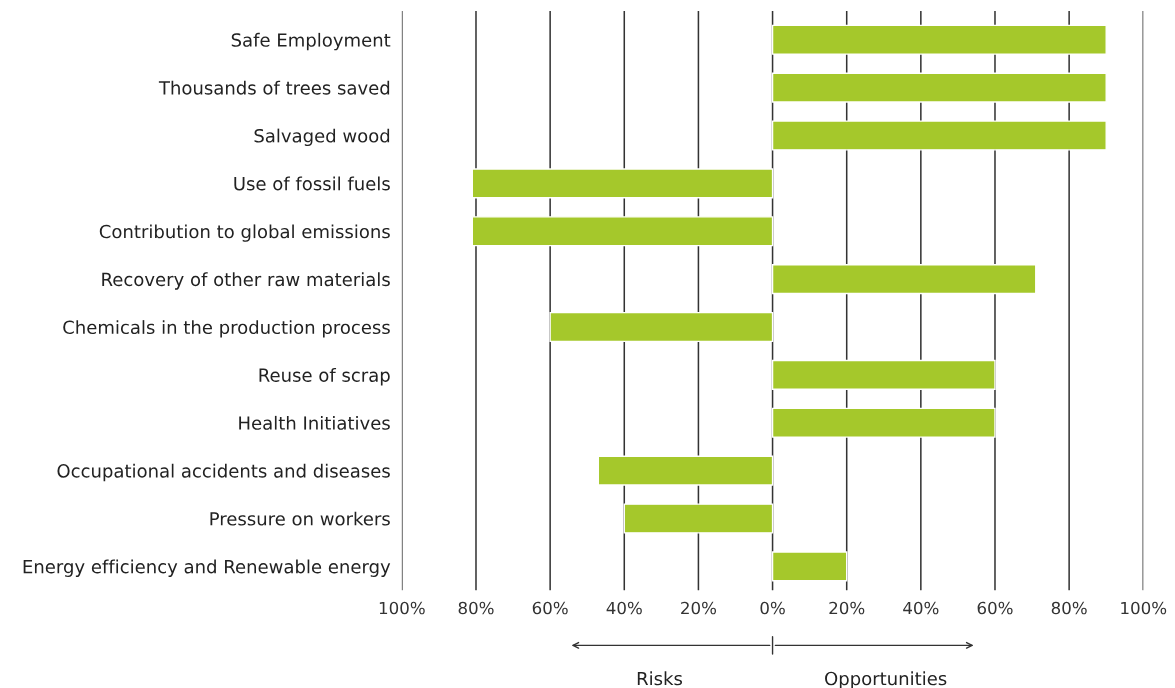  What do you see at coordinates (311, 41) in the screenshot?
I see `y-tick-label: Safe Employment` at bounding box center [311, 41].